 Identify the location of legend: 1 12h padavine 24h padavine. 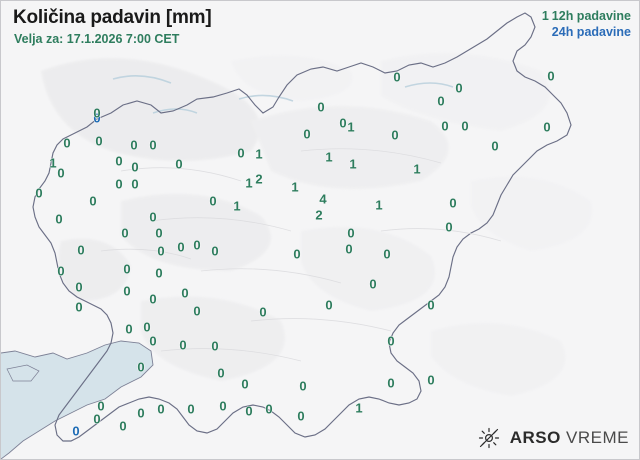
(586, 24).